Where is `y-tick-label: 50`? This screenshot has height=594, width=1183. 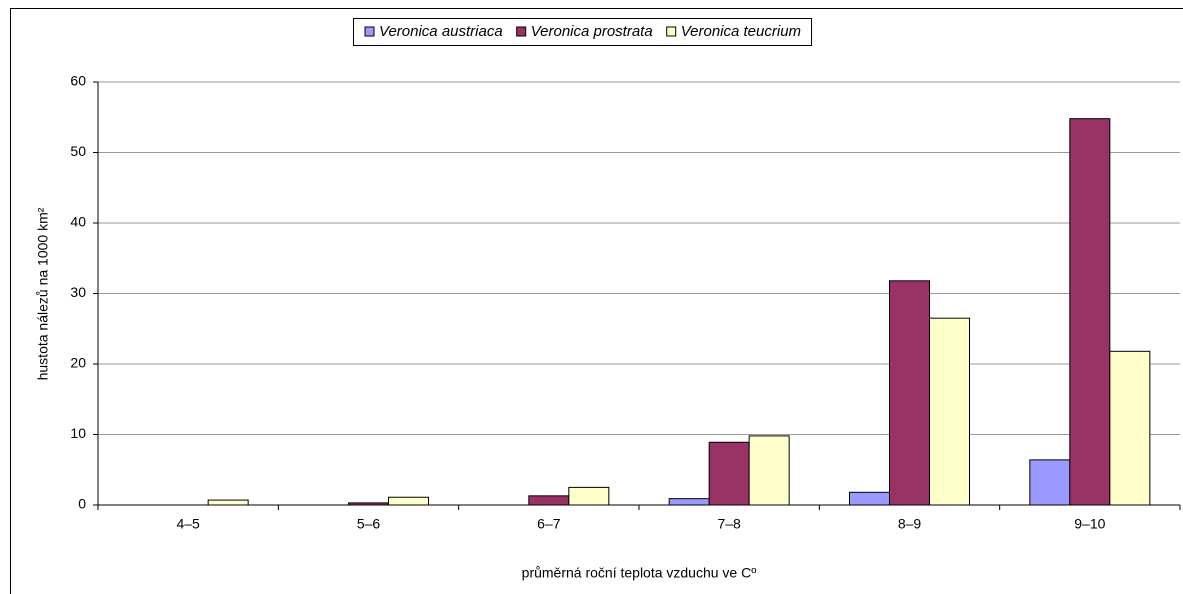
y-tick-label: 50 is located at coordinates (78, 151).